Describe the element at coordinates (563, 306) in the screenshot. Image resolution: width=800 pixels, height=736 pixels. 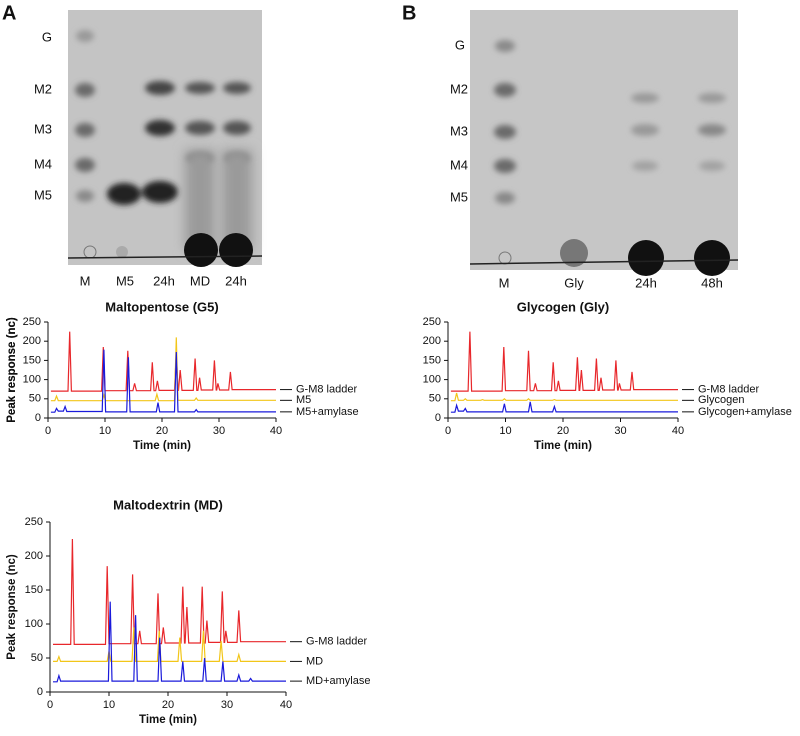
I see `chart-title: Glycogen (Gly)` at that location.